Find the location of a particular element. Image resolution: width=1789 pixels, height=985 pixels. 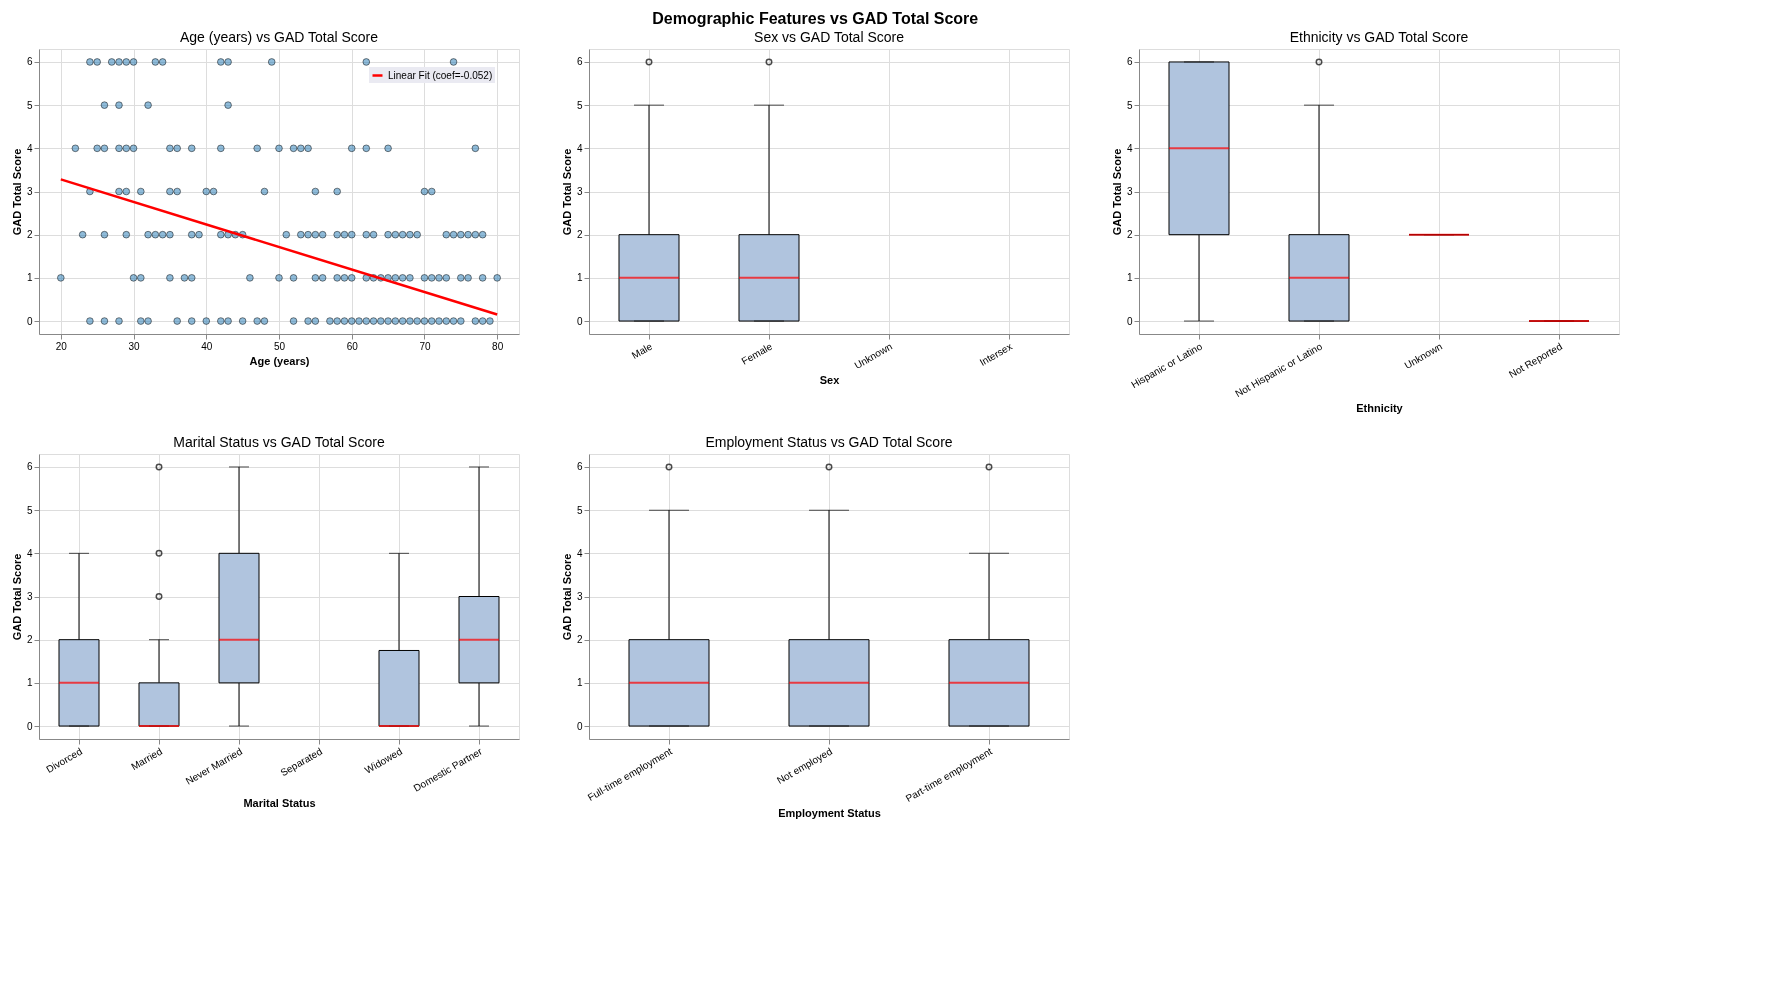

chart-title: Marital Status vs GAD Total Score is located at coordinates (279, 442).